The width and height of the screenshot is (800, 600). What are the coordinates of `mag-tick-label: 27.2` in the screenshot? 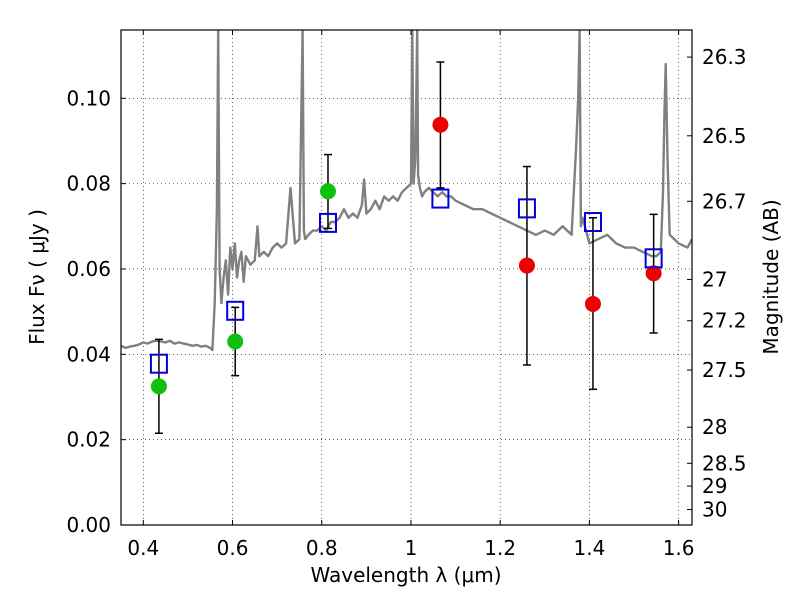 It's located at (724, 321).